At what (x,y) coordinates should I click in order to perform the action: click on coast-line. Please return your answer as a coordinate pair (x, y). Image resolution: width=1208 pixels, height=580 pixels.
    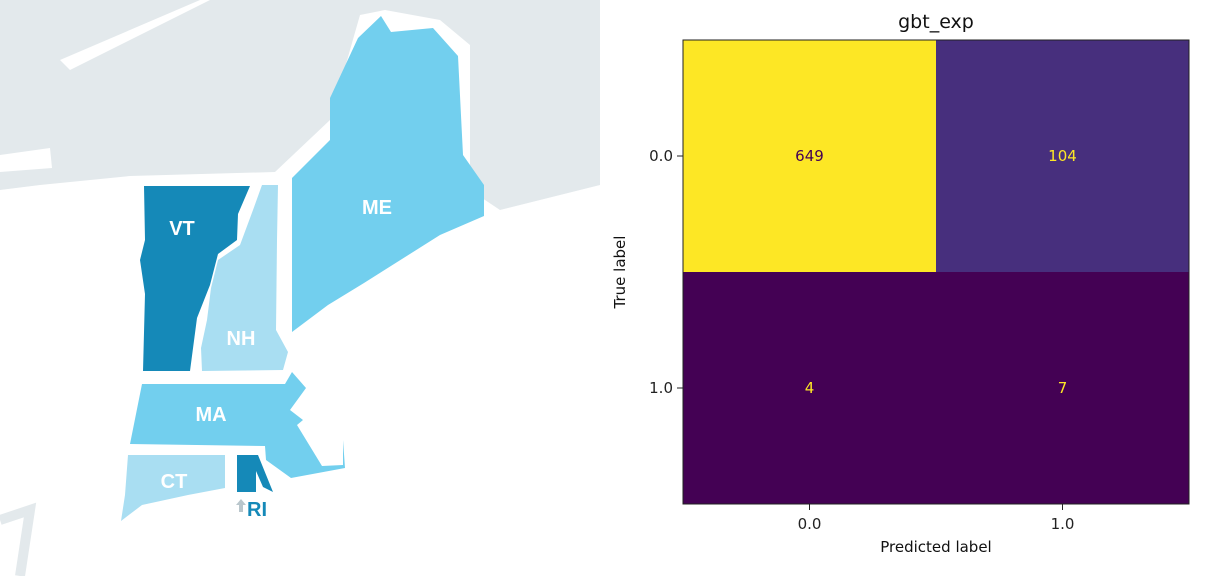
    Looking at the image, I should click on (116, 481).